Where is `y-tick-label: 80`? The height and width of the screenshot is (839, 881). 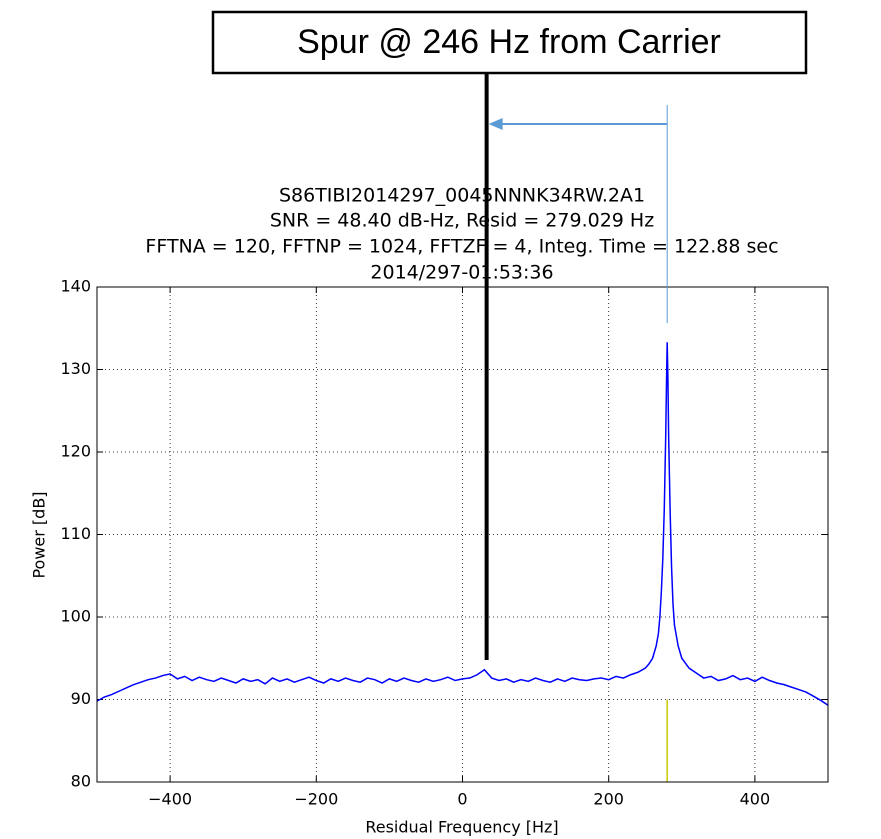
y-tick-label: 80 is located at coordinates (81, 781).